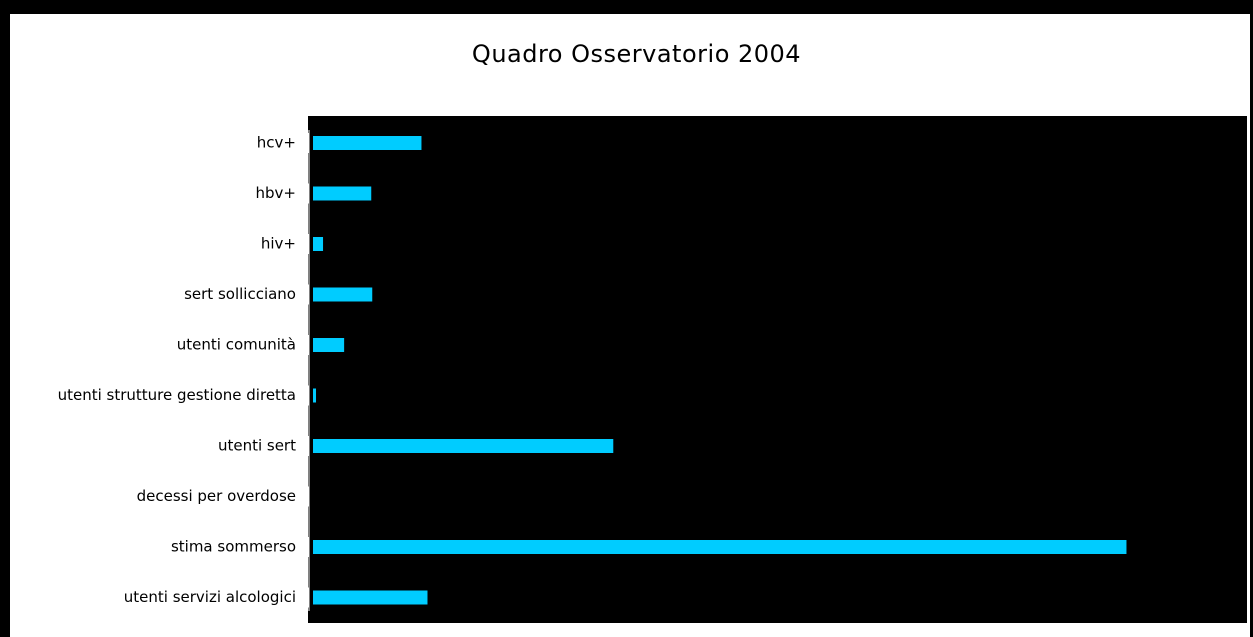  I want to click on category-label: hbv+, so click(276, 193).